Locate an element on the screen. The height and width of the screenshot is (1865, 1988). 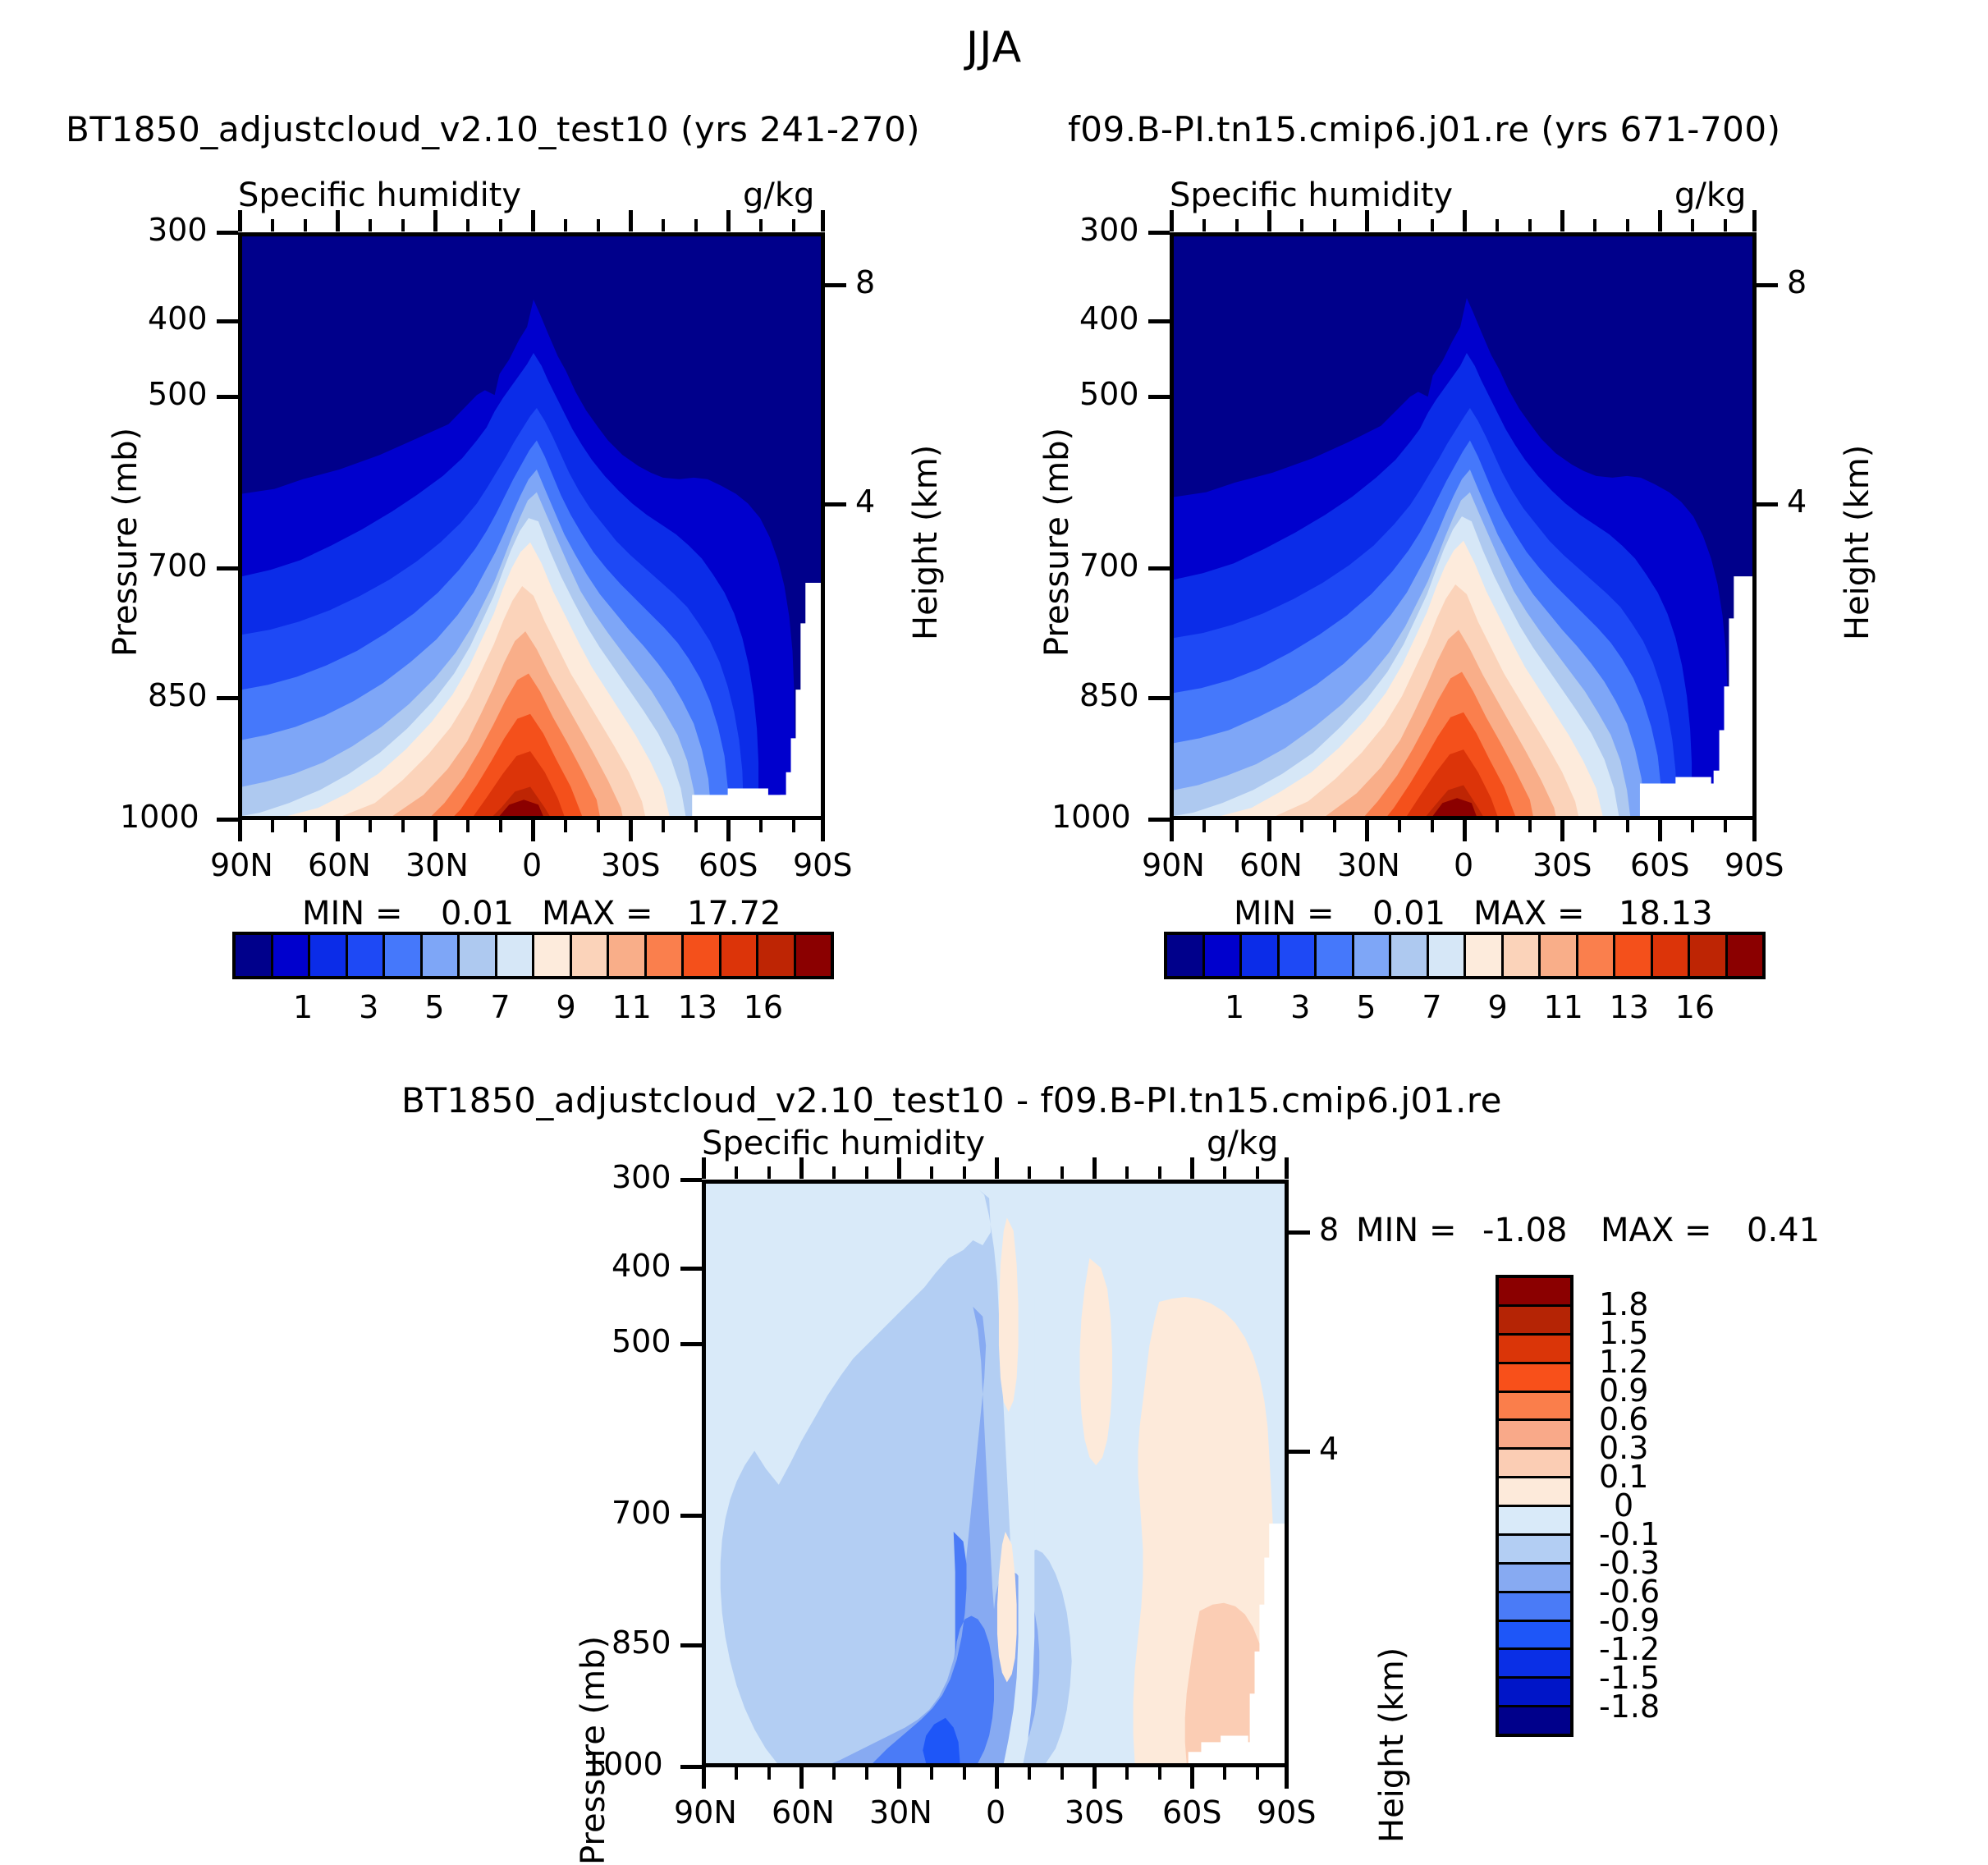
right-bot-tick-m6 is located at coordinates (1432, 826).